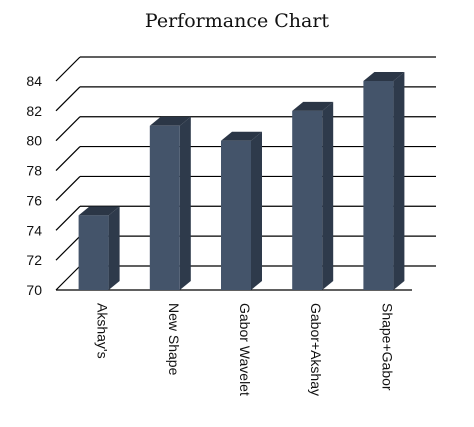 This screenshot has width=474, height=427. Describe the element at coordinates (34, 81) in the screenshot. I see `y-tick-label: 84` at that location.